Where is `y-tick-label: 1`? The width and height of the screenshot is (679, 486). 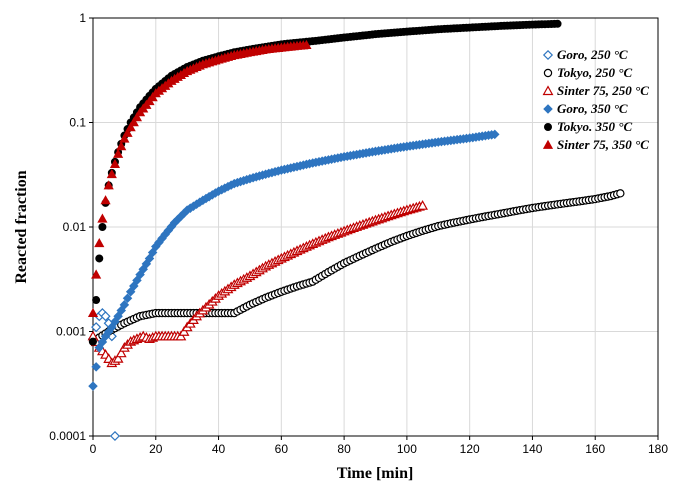 y-tick-label: 1 is located at coordinates (82, 18).